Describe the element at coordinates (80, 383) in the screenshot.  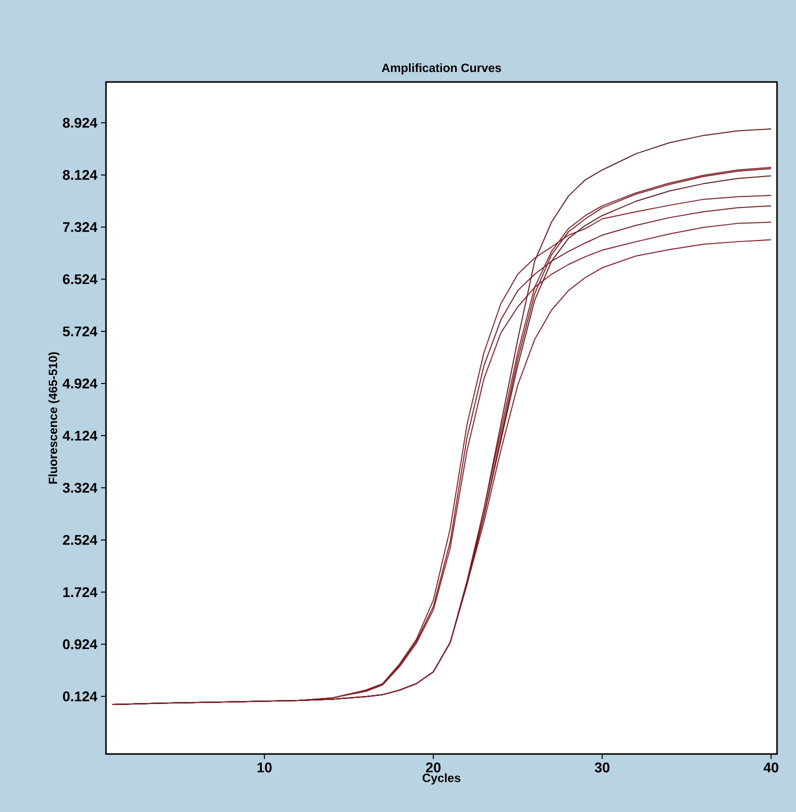
I see `y-tick-label: 4.924` at that location.